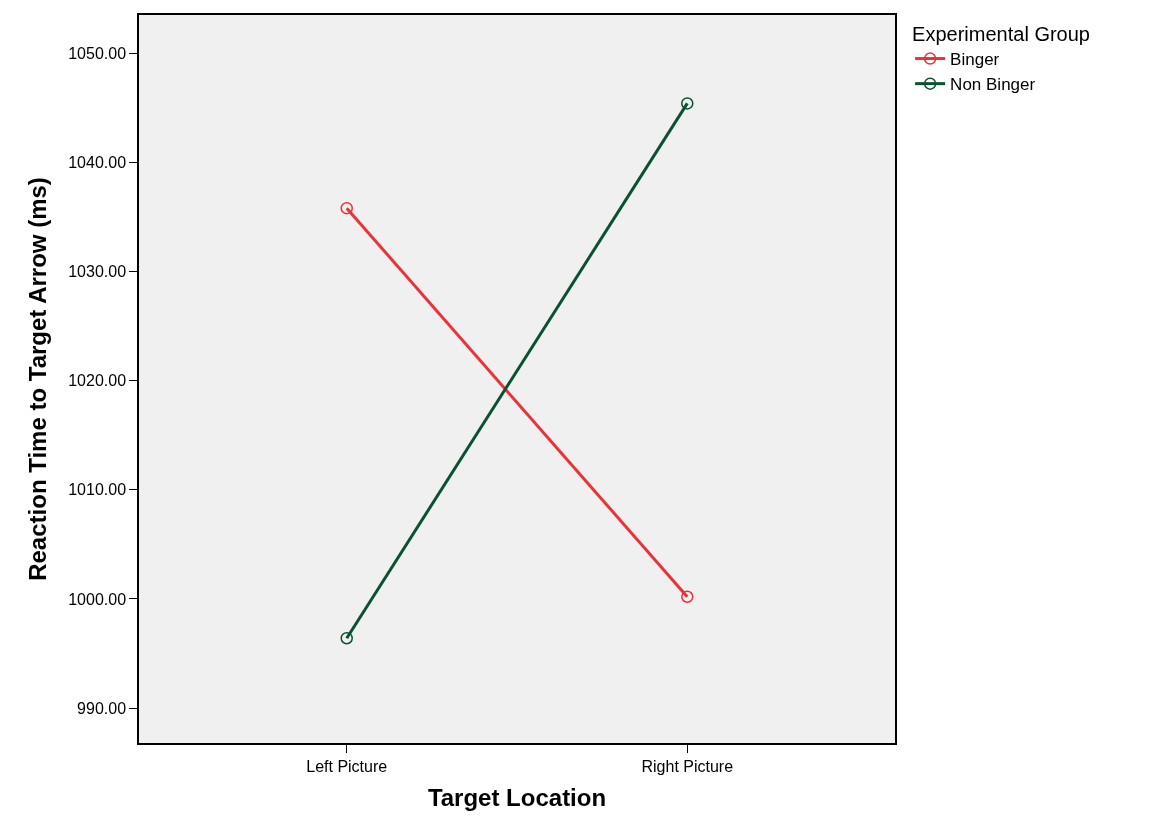 Image resolution: width=1162 pixels, height=830 pixels. Describe the element at coordinates (1001, 34) in the screenshot. I see `legend-title: Experimental Group` at that location.